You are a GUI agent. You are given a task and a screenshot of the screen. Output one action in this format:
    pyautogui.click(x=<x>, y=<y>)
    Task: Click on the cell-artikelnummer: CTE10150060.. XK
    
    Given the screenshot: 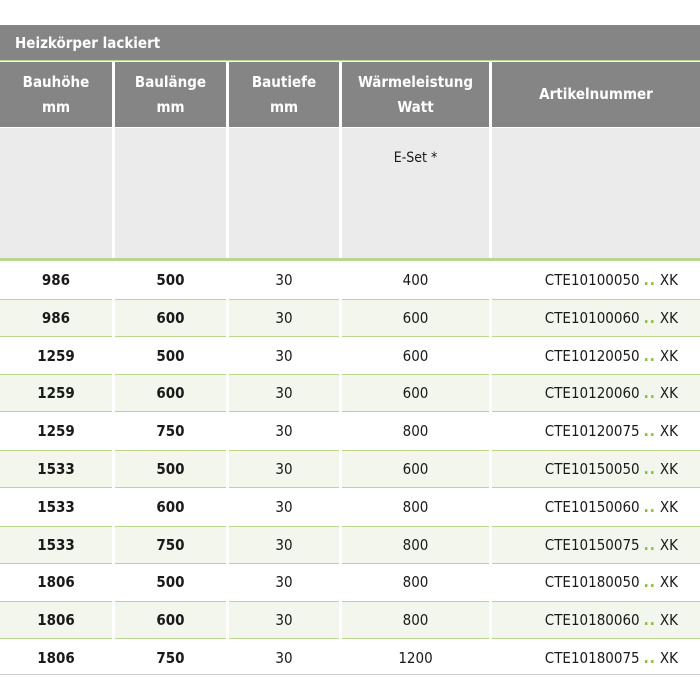 What is the action you would take?
    pyautogui.click(x=596, y=507)
    